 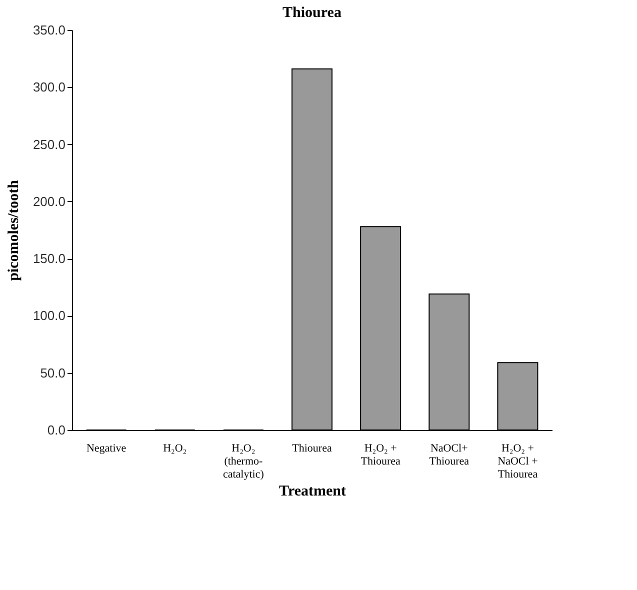 I want to click on y-tick-label: 150.0, so click(x=49, y=258).